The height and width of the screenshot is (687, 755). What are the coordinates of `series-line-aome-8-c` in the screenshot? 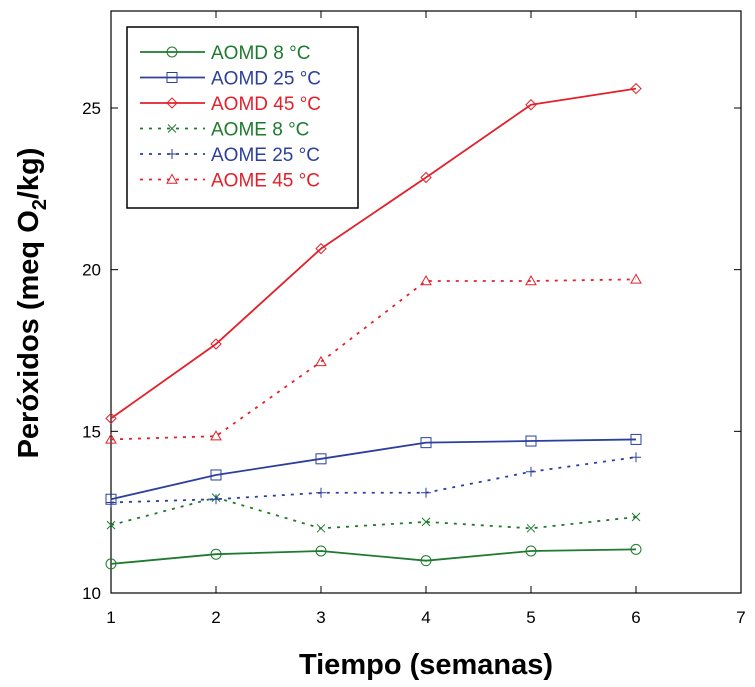 It's located at (373, 513).